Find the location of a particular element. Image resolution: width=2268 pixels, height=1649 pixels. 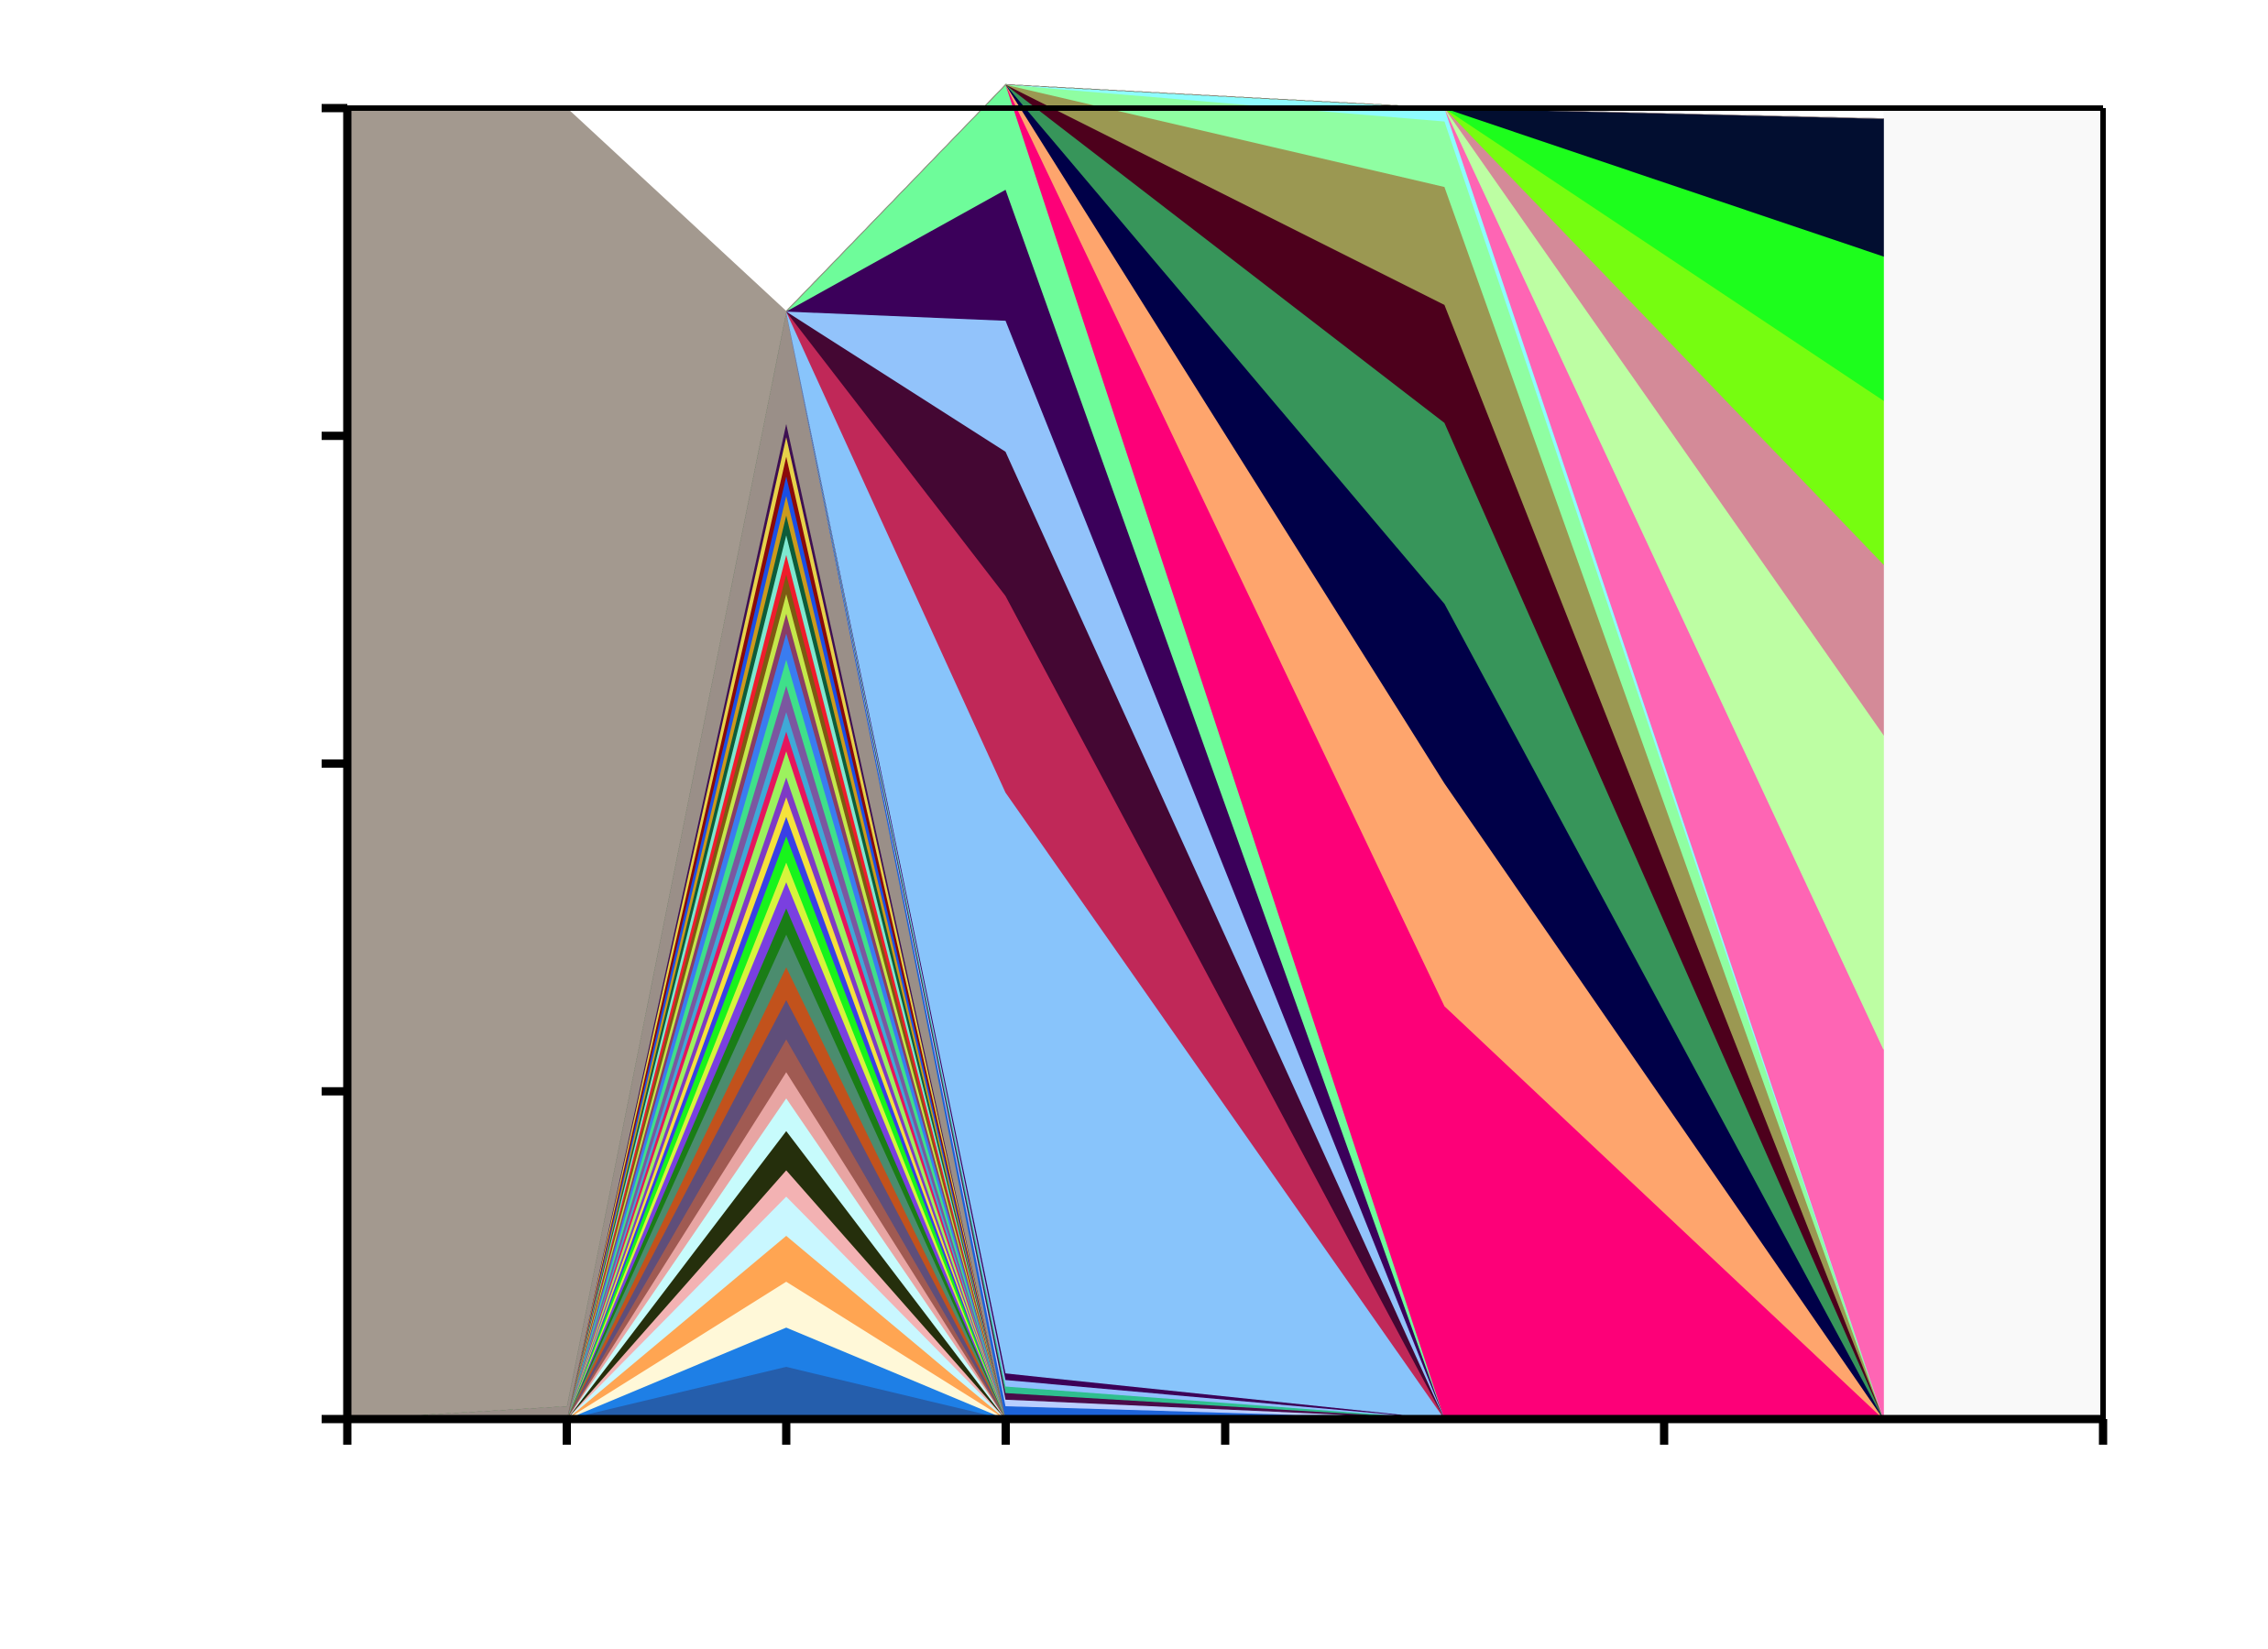

background-band is located at coordinates (1993, 763).